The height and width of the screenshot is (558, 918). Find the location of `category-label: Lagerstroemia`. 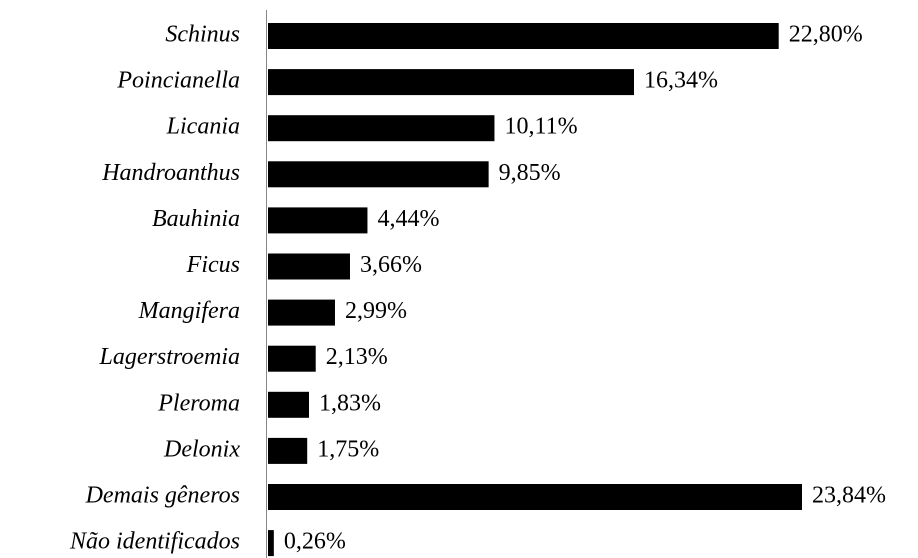

category-label: Lagerstroemia is located at coordinates (169, 357).